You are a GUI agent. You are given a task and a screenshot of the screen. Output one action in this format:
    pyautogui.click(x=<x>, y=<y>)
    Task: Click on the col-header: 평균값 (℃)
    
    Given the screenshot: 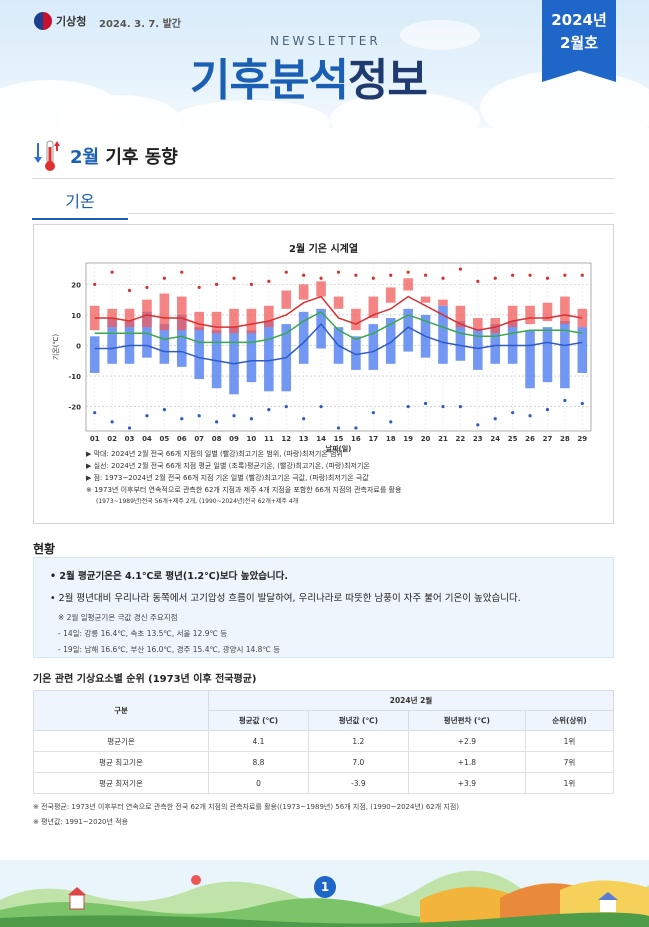 What is the action you would take?
    pyautogui.click(x=258, y=720)
    